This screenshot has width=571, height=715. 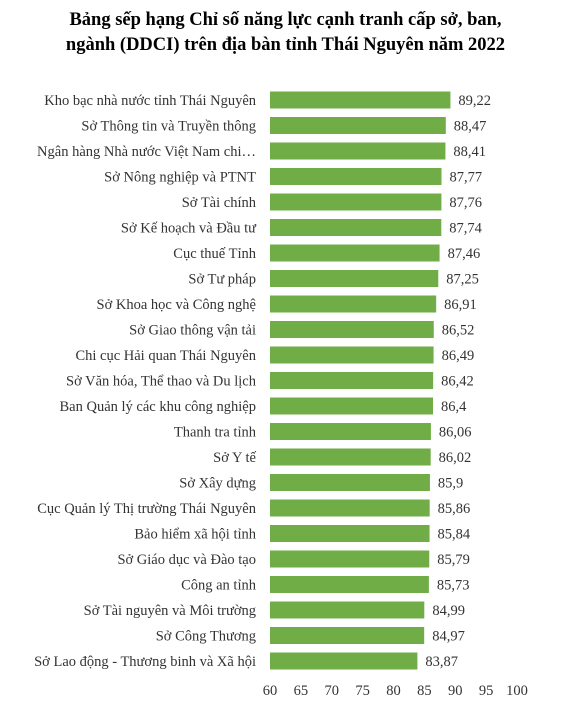 I want to click on data-label: 86,42, so click(x=457, y=382).